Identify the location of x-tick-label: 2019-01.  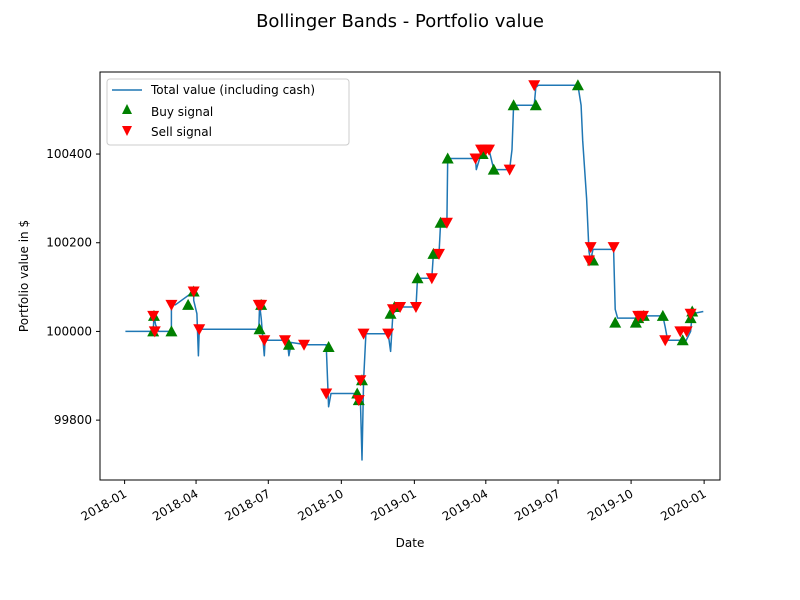
(393, 504).